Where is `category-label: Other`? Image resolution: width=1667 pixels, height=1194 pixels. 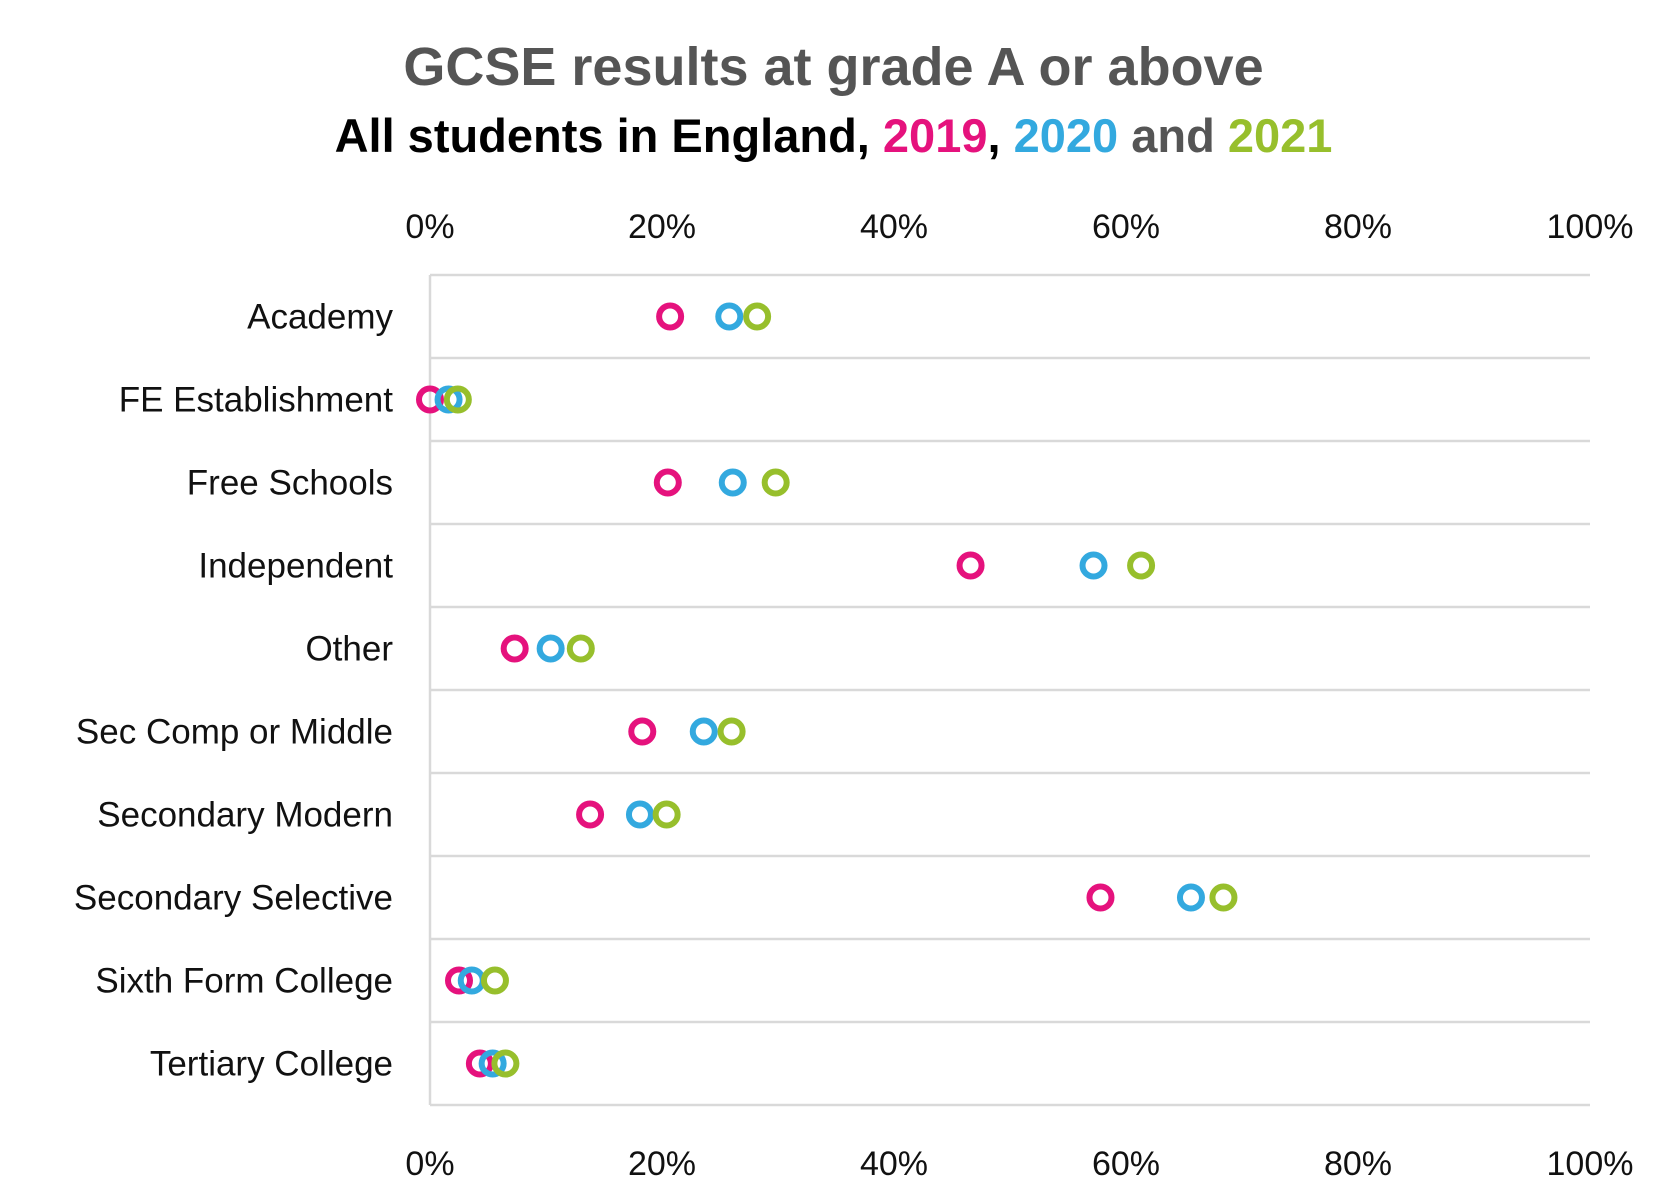 category-label: Other is located at coordinates (349, 649).